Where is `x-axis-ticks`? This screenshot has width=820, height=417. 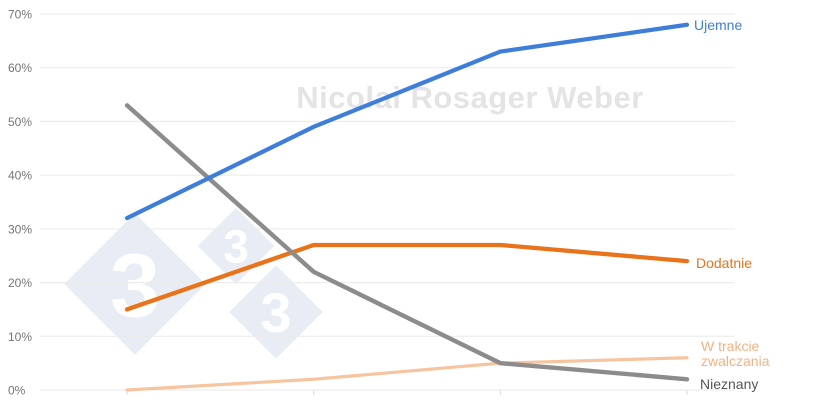
x-axis-ticks is located at coordinates (407, 392).